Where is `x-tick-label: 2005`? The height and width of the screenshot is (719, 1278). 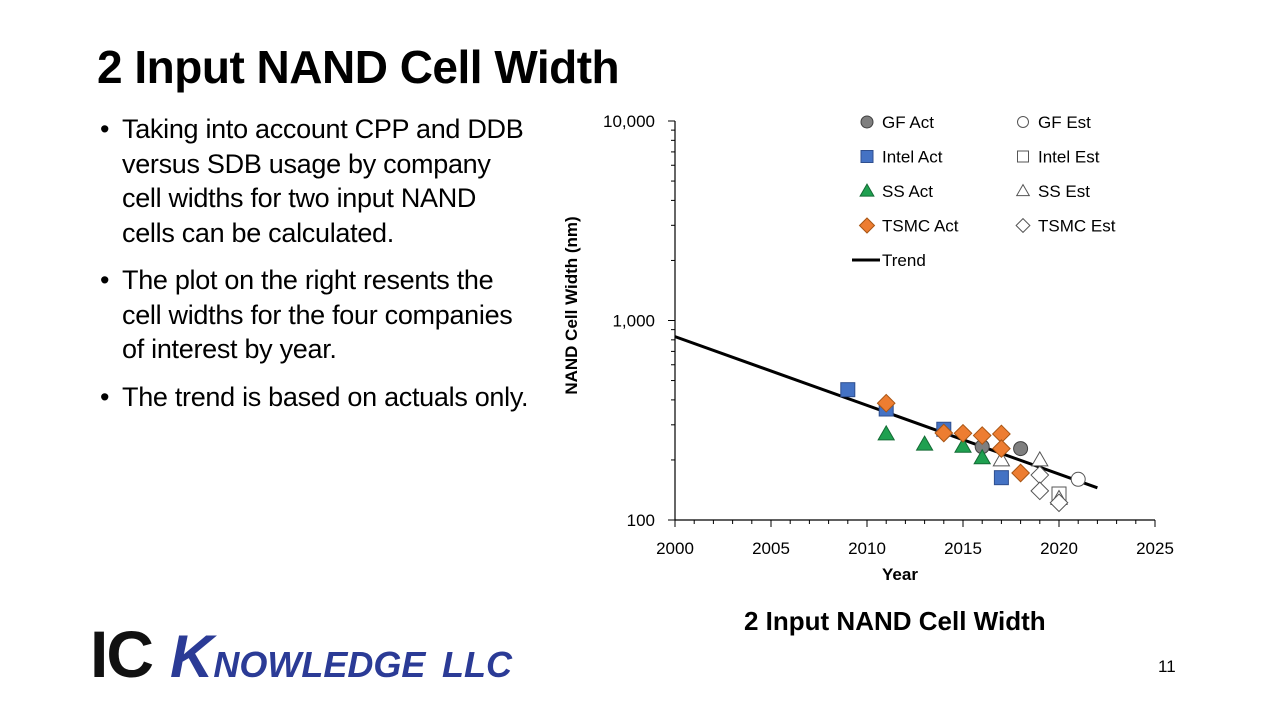 x-tick-label: 2005 is located at coordinates (771, 548).